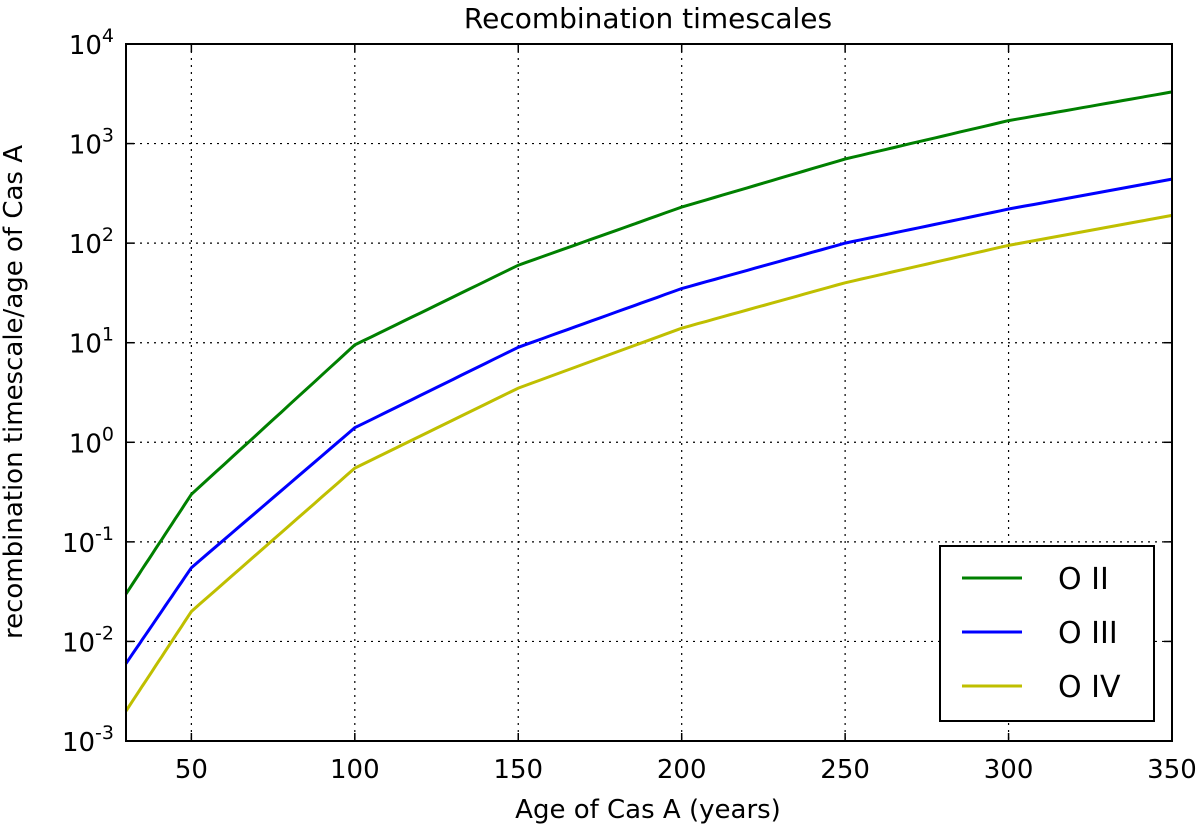 Image resolution: width=1200 pixels, height=830 pixels. What do you see at coordinates (648, 810) in the screenshot?
I see `x-axis-label: Age of Cas A (years)` at bounding box center [648, 810].